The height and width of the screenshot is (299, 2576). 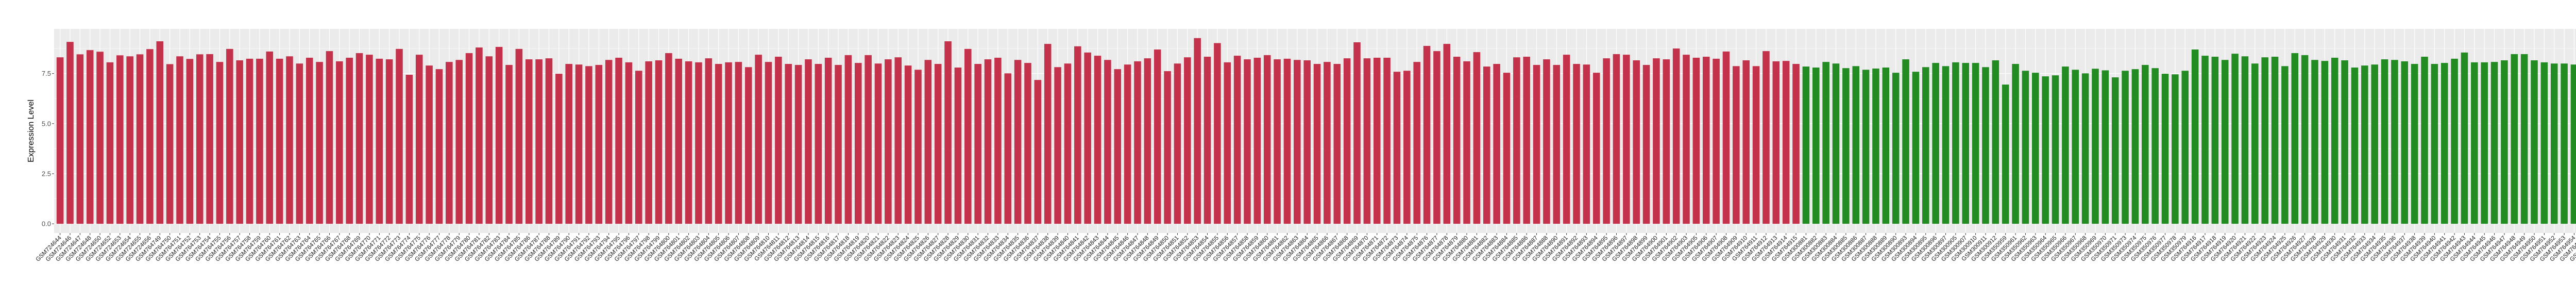 I want to click on y-tick-label: 5.0, so click(x=46, y=123).